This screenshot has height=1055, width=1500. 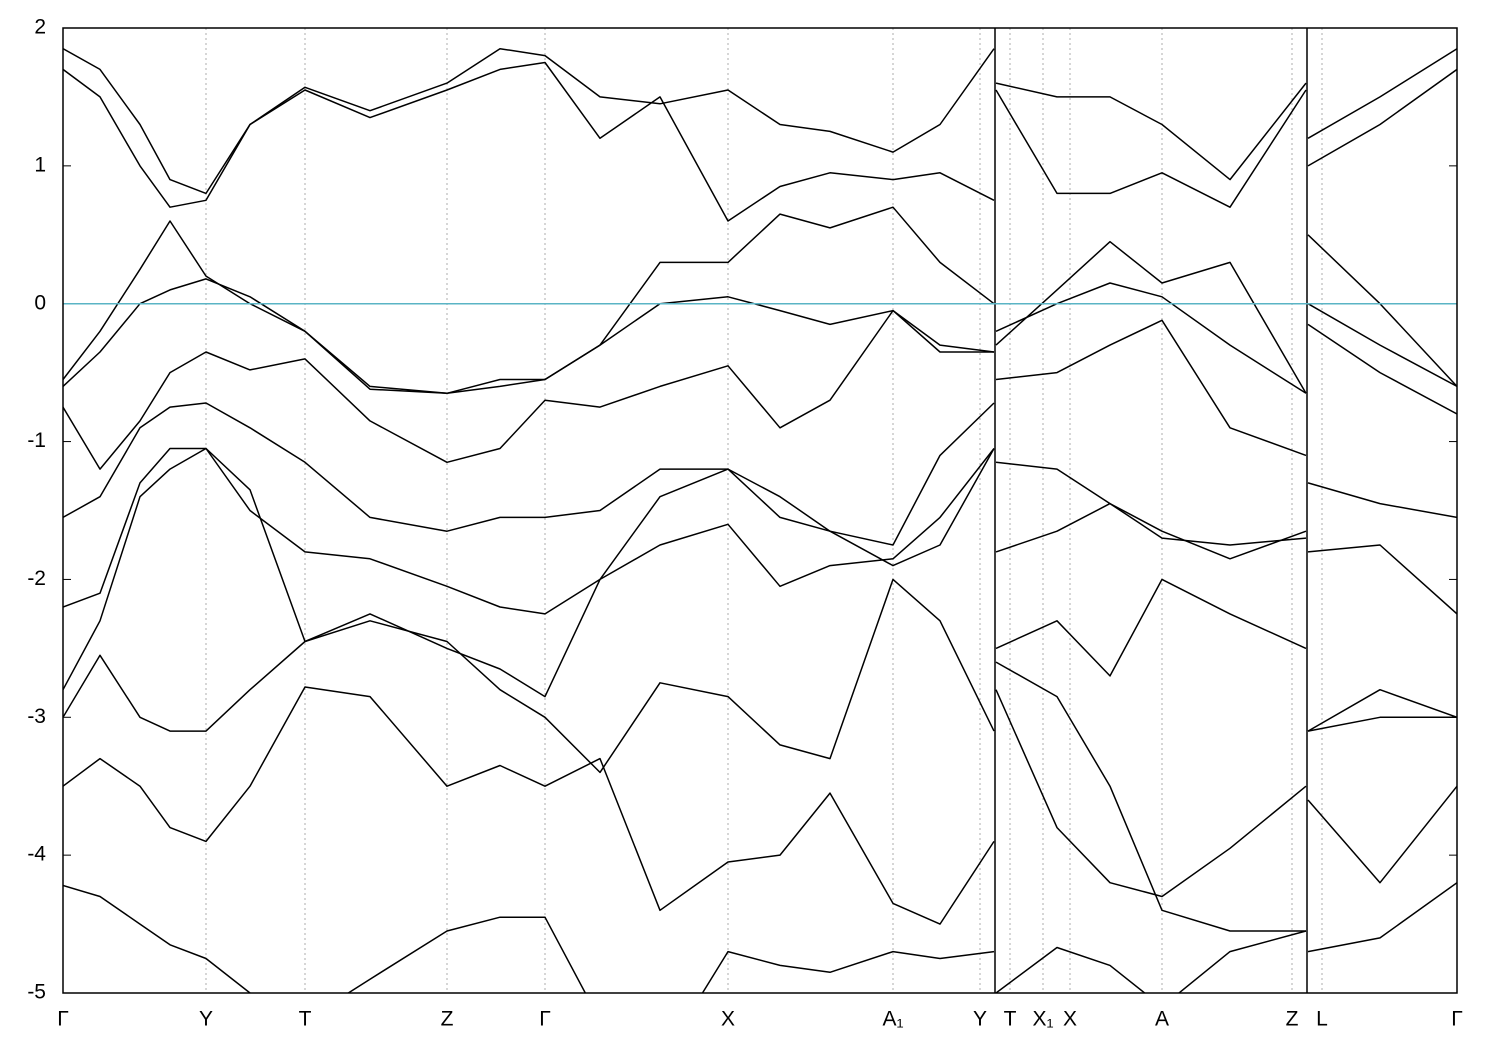 What do you see at coordinates (1162, 1019) in the screenshot?
I see `x-tick-label: A` at bounding box center [1162, 1019].